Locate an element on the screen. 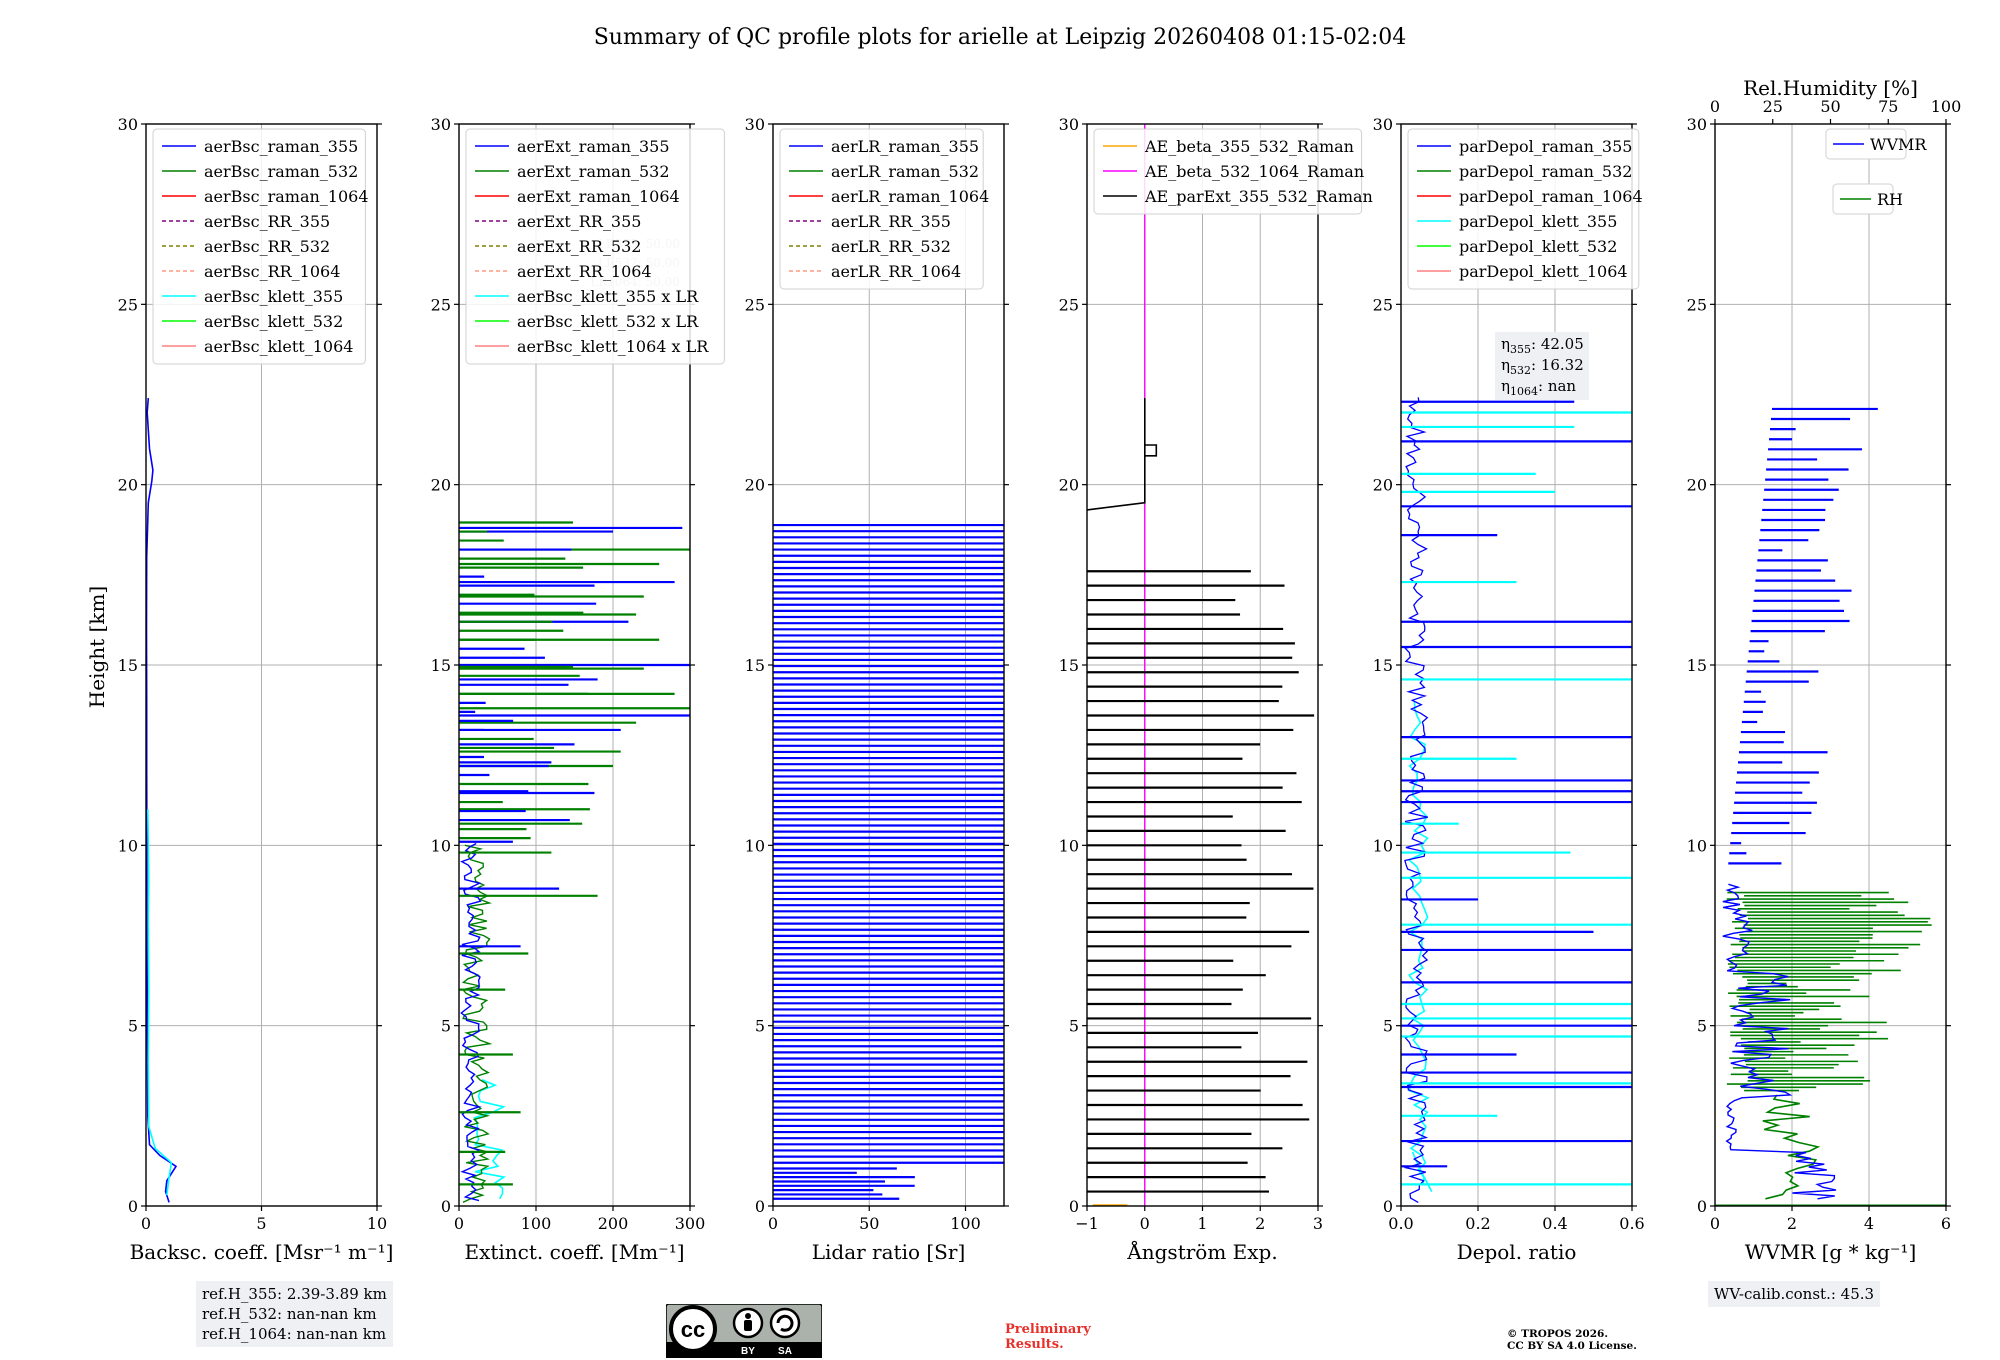 This screenshot has width=2000, height=1360. legend-entry: aerExt_RR_532 is located at coordinates (579, 246).